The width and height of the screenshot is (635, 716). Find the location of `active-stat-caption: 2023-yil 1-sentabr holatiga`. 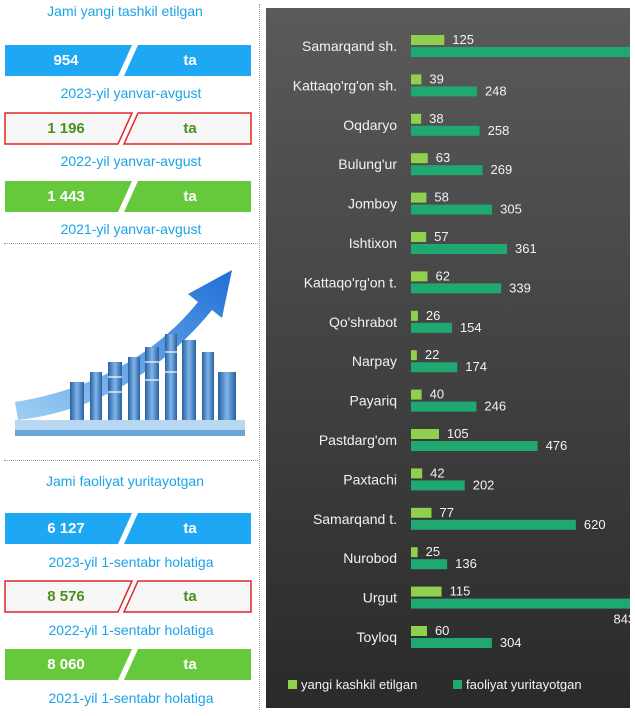

active-stat-caption: 2023-yil 1-sentabr holatiga is located at coordinates (131, 562).